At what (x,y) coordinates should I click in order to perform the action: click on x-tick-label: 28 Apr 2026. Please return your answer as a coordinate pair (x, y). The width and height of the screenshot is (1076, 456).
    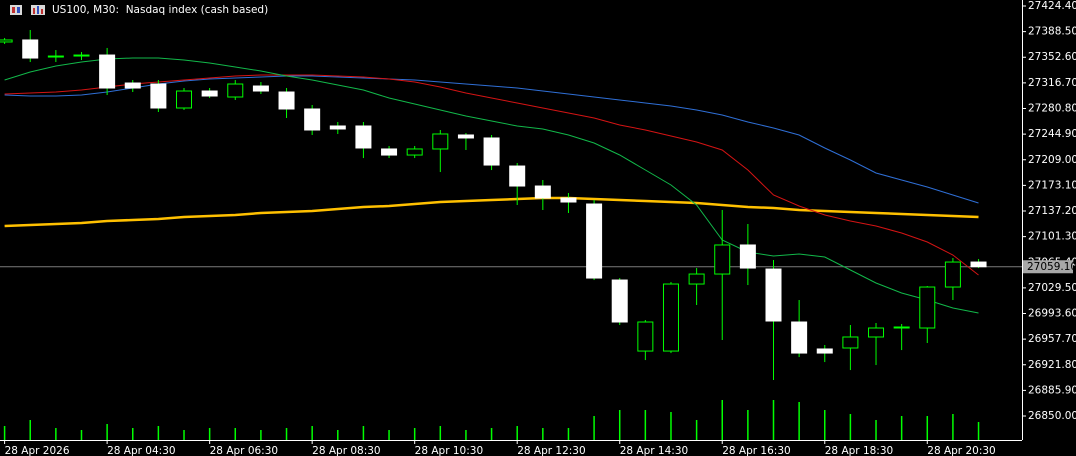
    Looking at the image, I should click on (37, 450).